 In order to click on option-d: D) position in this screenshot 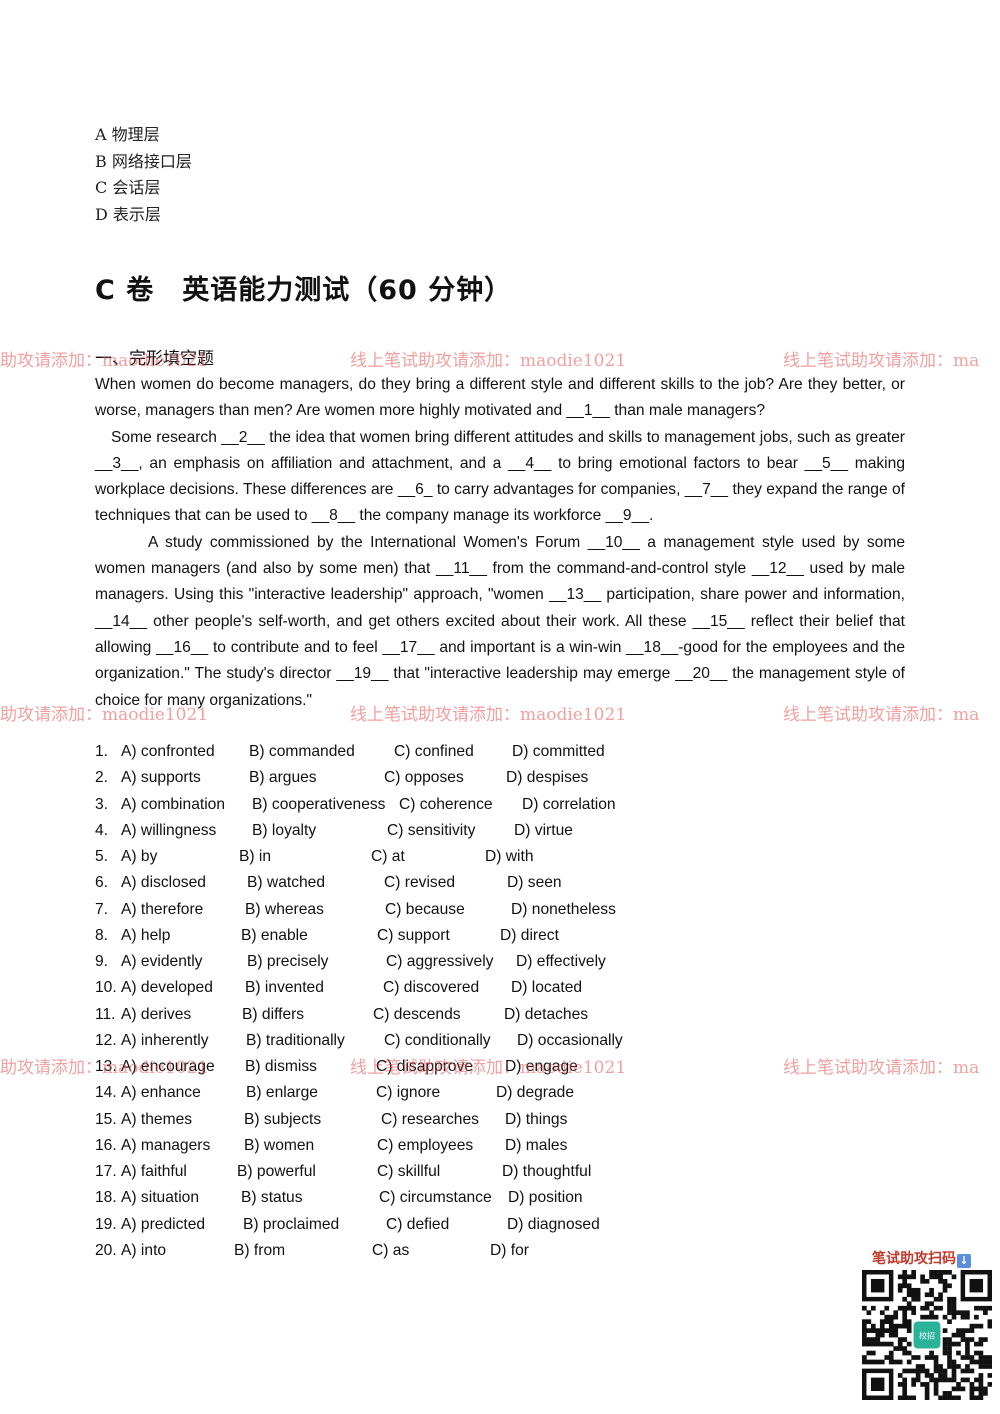, I will do `click(545, 1198)`.